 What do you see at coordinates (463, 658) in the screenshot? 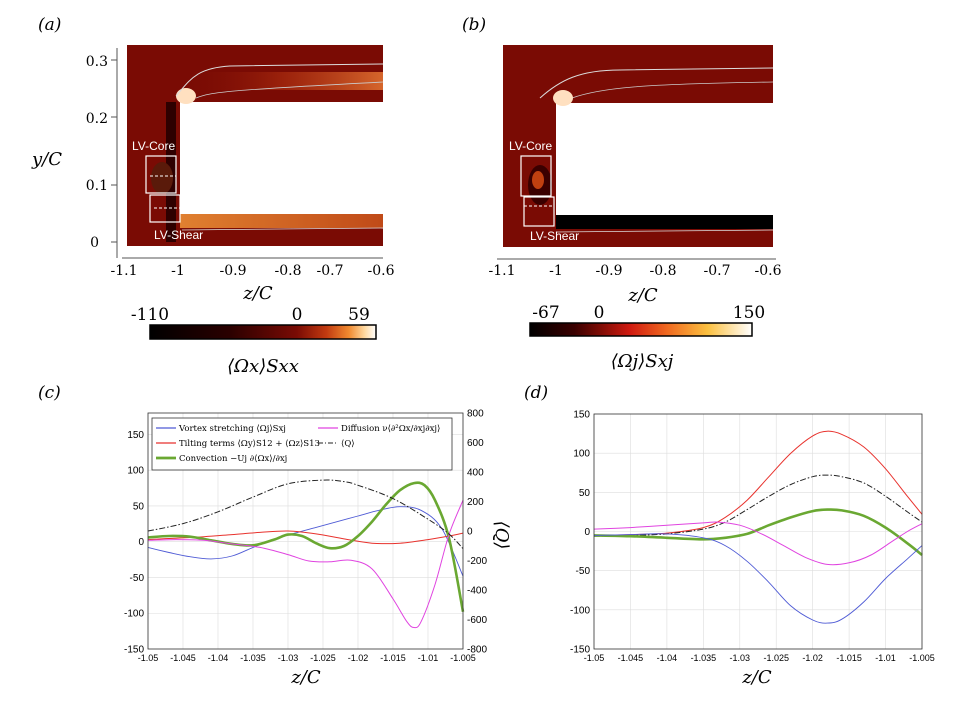
I see `c-x-tick: -1.005` at bounding box center [463, 658].